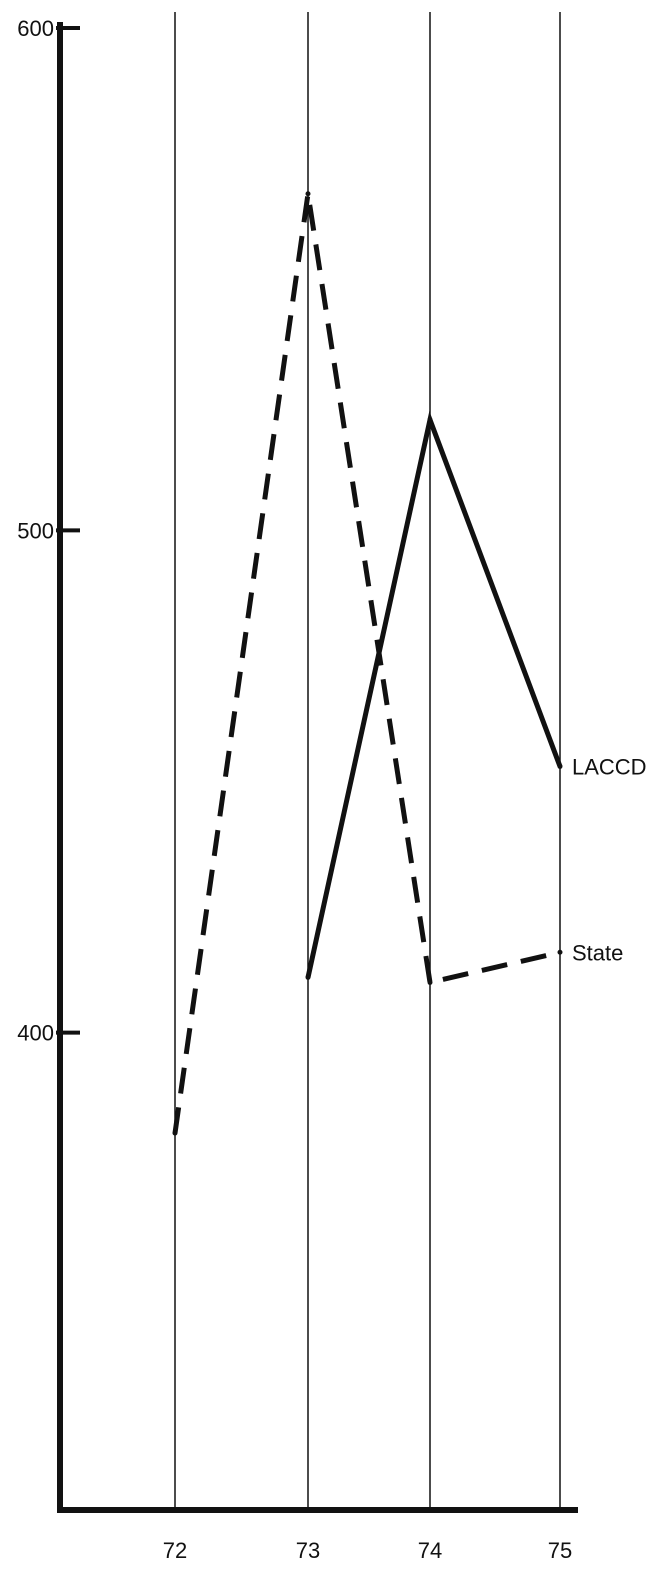  Describe the element at coordinates (308, 1550) in the screenshot. I see `x-tick-label-73: 73` at that location.